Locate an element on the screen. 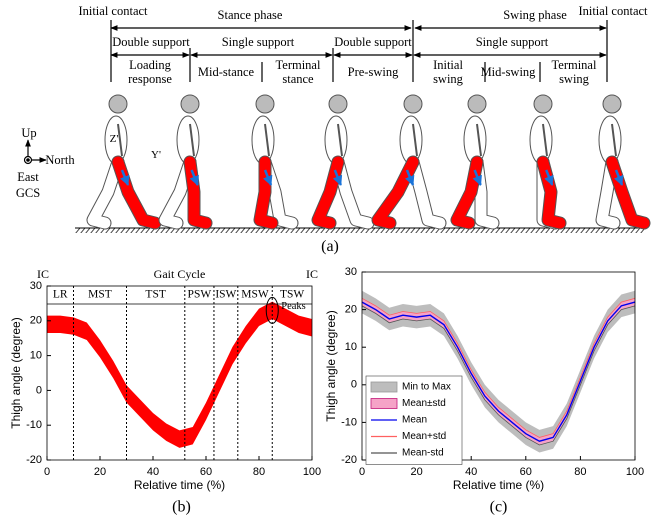 The height and width of the screenshot is (521, 661). band is located at coordinates (179, 374).